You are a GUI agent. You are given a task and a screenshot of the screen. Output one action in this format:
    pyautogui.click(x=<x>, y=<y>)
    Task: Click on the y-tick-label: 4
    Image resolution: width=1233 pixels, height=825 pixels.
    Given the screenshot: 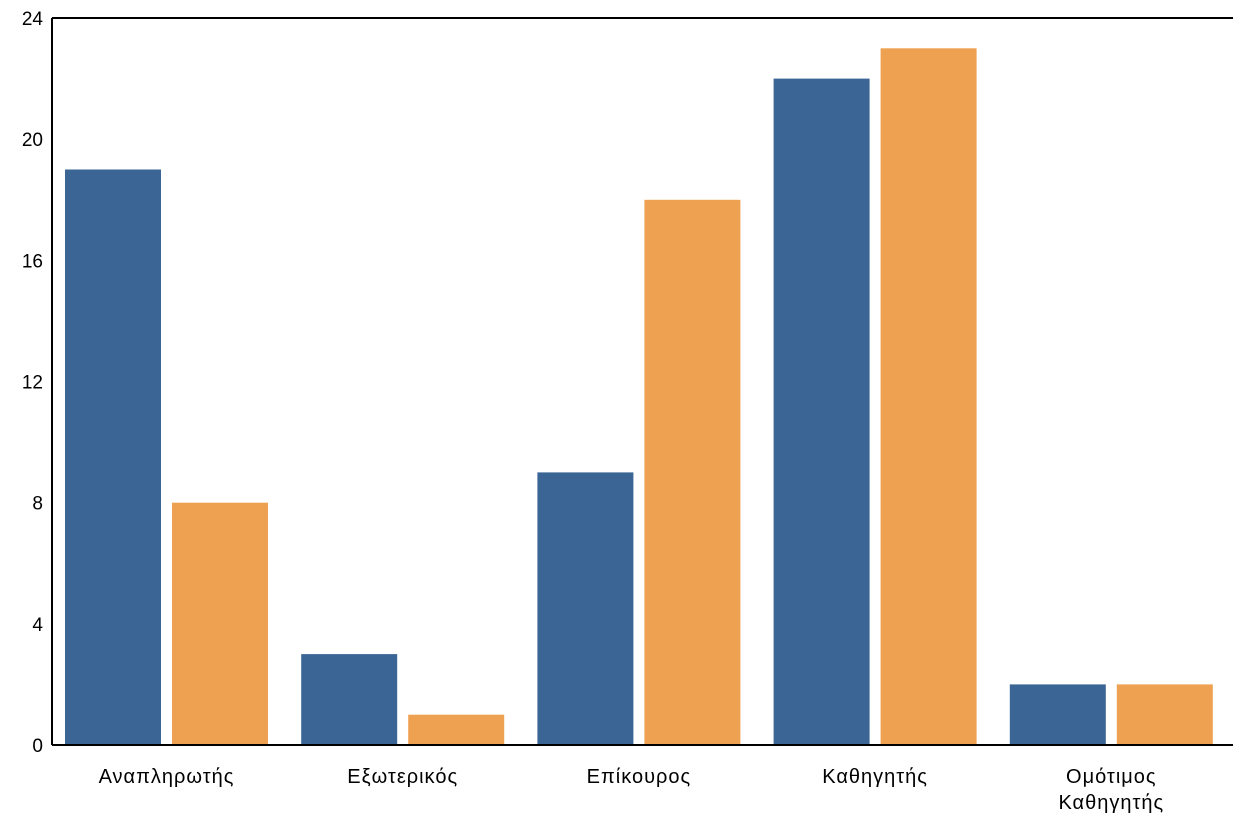 What is the action you would take?
    pyautogui.click(x=37, y=625)
    